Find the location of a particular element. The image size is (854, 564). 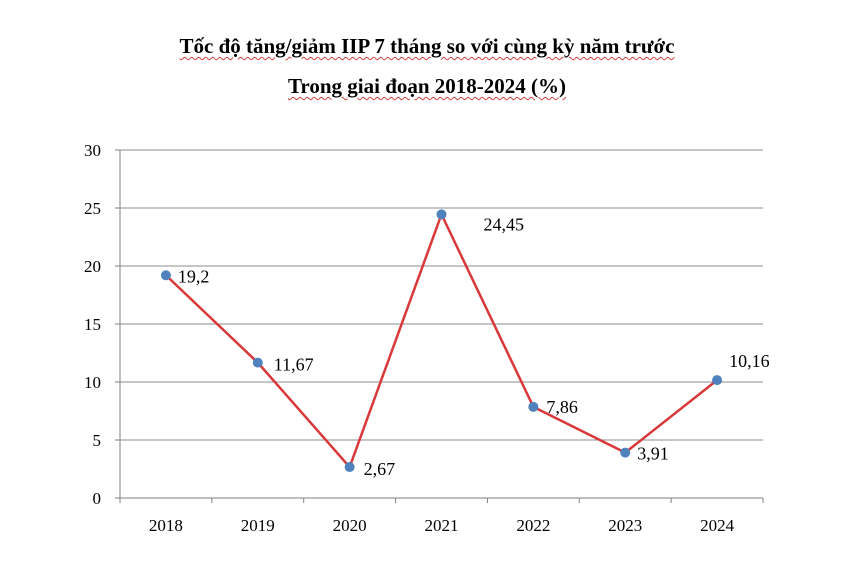

y-tick-label: 30 is located at coordinates (92, 150).